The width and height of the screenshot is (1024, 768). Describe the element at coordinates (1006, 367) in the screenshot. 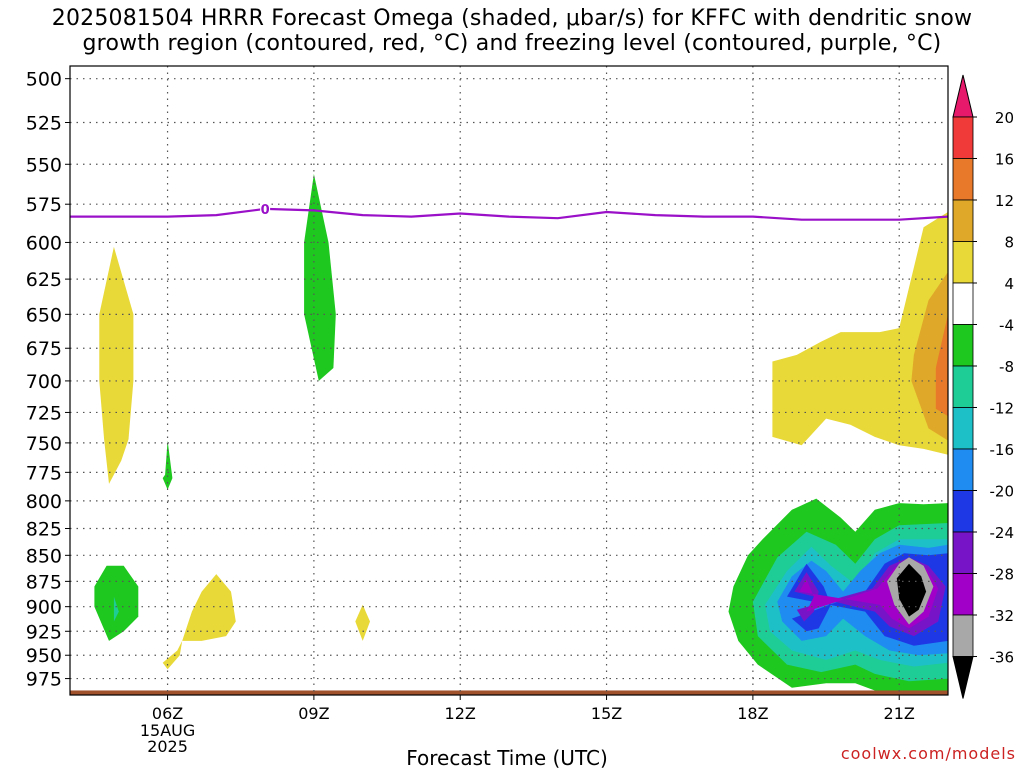

I see `colorbar-label-6: -8` at that location.